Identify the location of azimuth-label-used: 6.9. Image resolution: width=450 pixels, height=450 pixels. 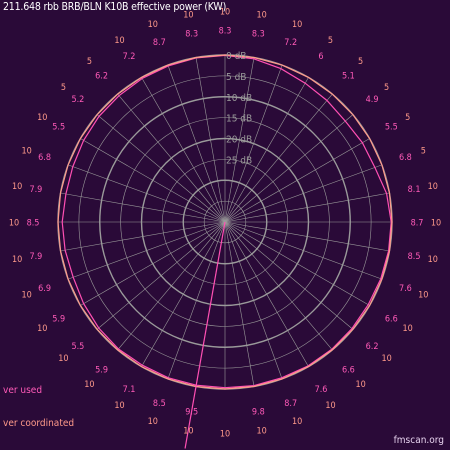
(44, 289).